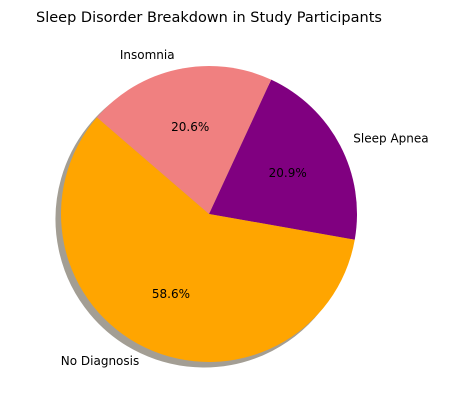 The width and height of the screenshot is (449, 409). Describe the element at coordinates (190, 127) in the screenshot. I see `pct-insomnia: 20.6%` at that location.